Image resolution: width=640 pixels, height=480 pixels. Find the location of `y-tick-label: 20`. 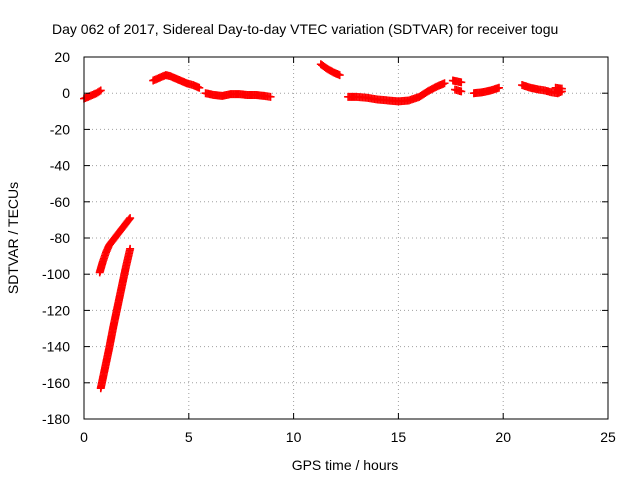

y-tick-label: 20 is located at coordinates (62, 57).